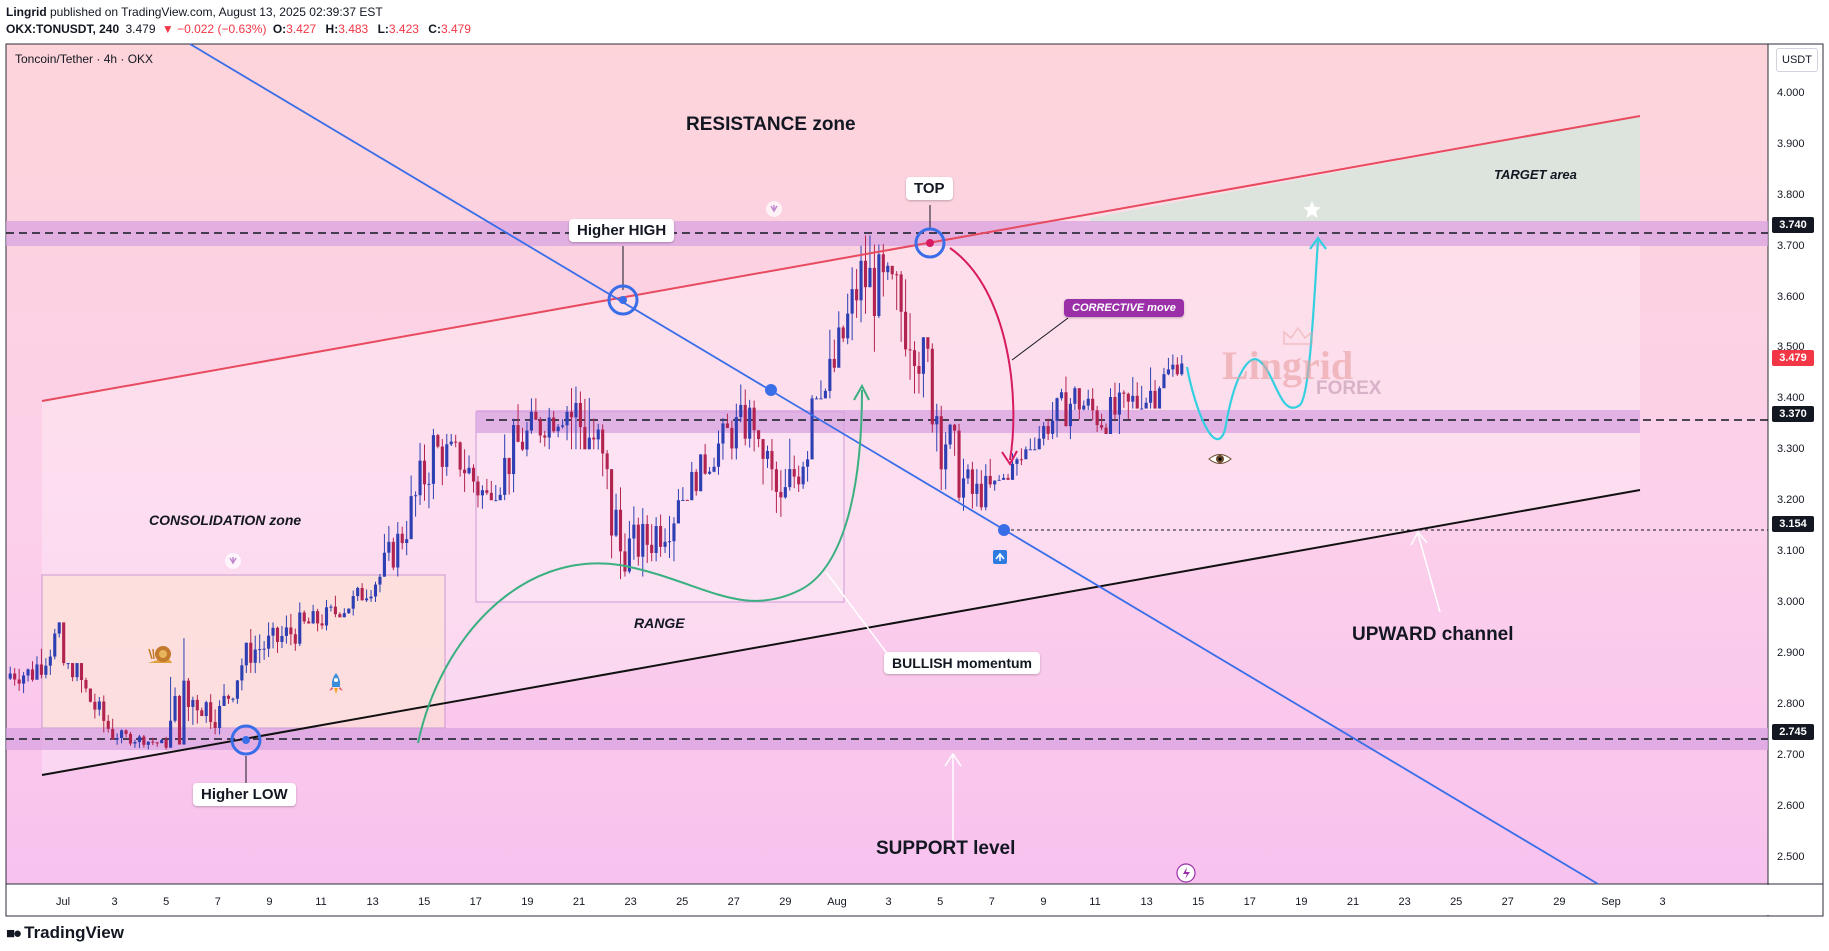 The image size is (1829, 951). Describe the element at coordinates (166, 902) in the screenshot. I see `x-tick-label: 5` at that location.